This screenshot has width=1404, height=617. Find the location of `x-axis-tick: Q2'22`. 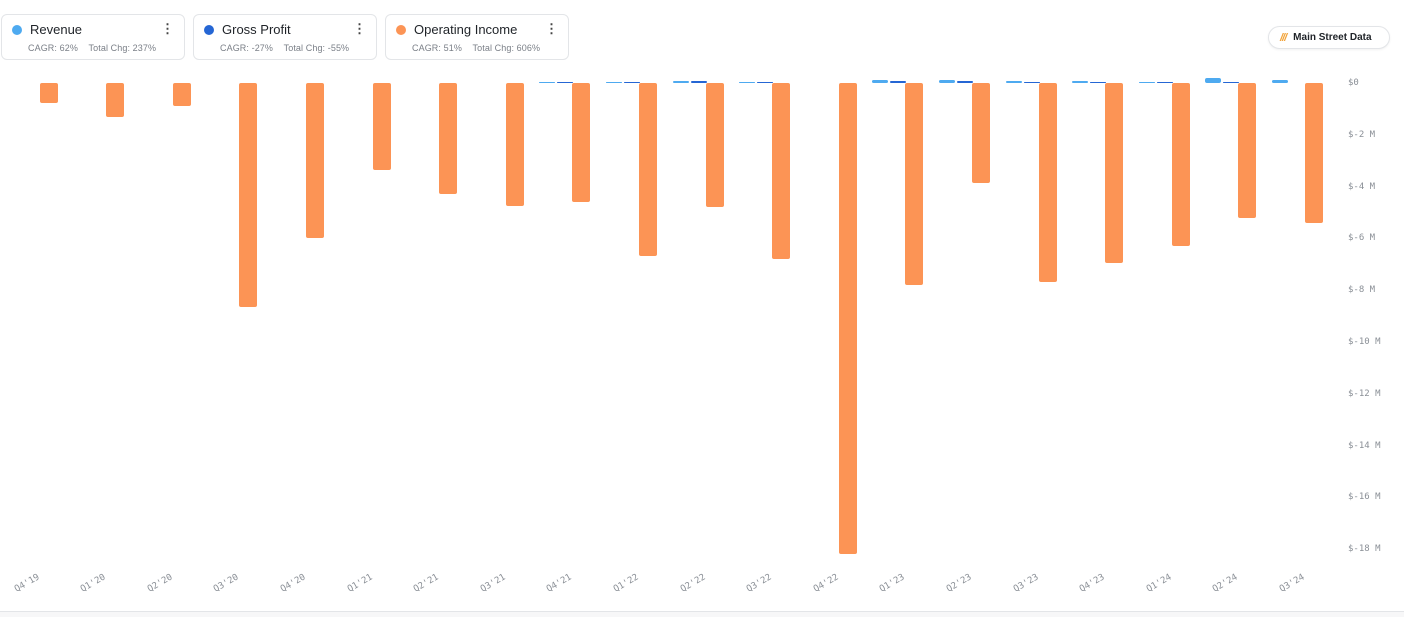

x-axis-tick: Q2'22 is located at coordinates (692, 583).